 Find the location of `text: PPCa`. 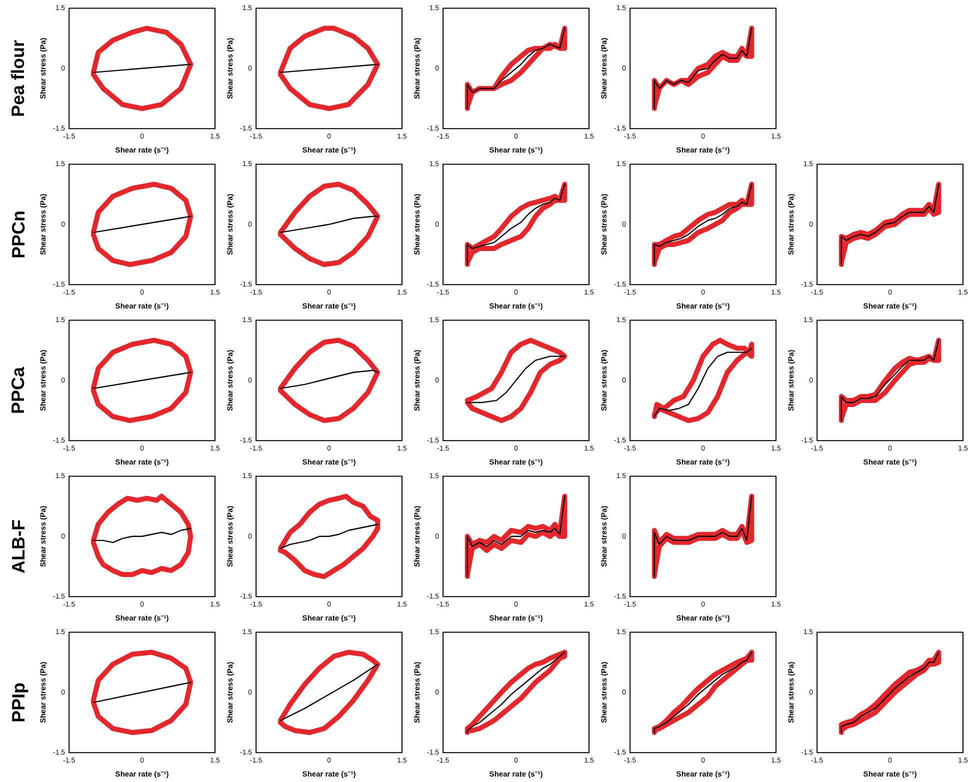

text: PPCa is located at coordinates (19, 390).